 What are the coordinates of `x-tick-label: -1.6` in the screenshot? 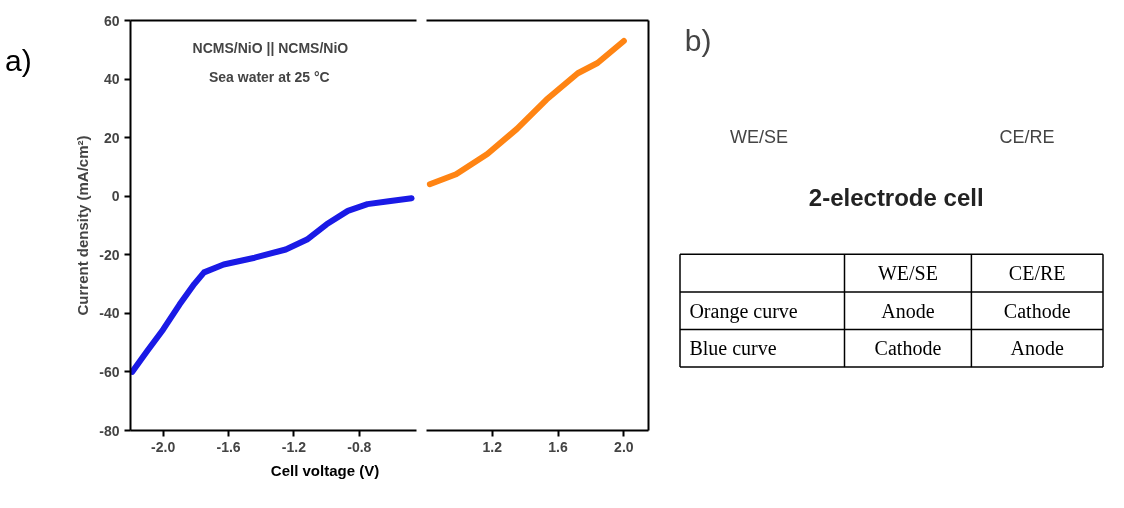 It's located at (228, 446).